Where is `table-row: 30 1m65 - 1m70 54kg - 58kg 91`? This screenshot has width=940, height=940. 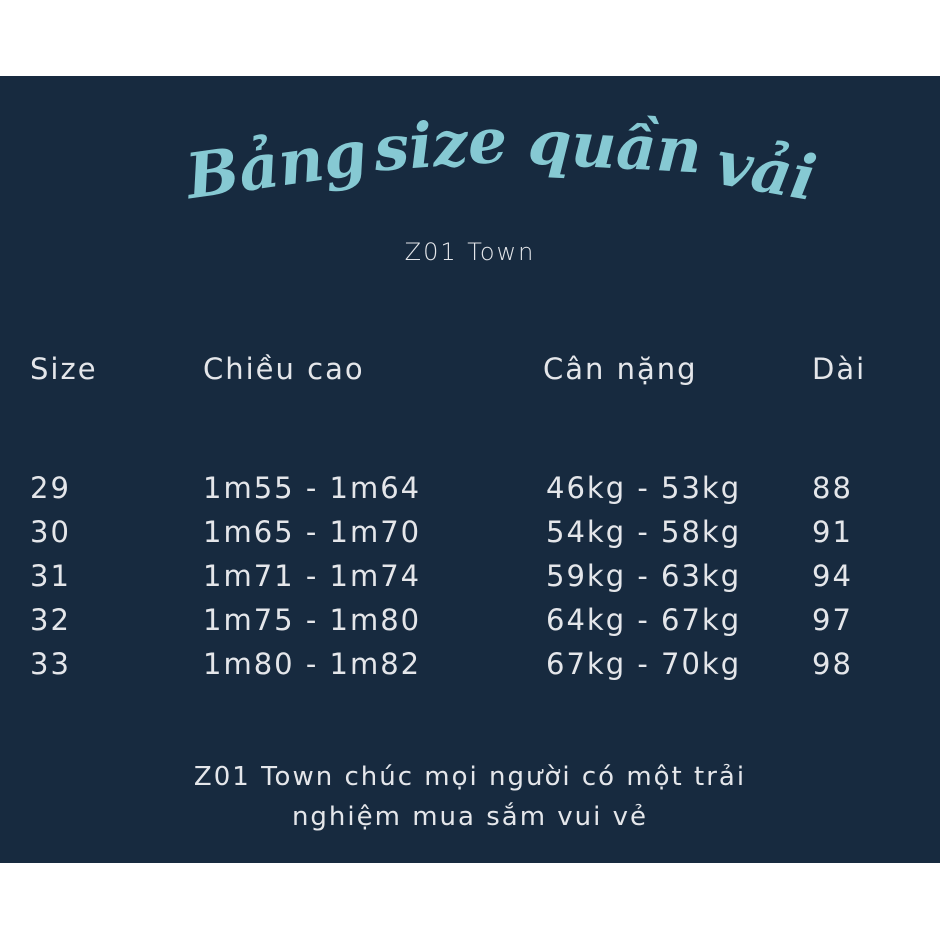 table-row: 30 1m65 - 1m70 54kg - 58kg 91 is located at coordinates (470, 537).